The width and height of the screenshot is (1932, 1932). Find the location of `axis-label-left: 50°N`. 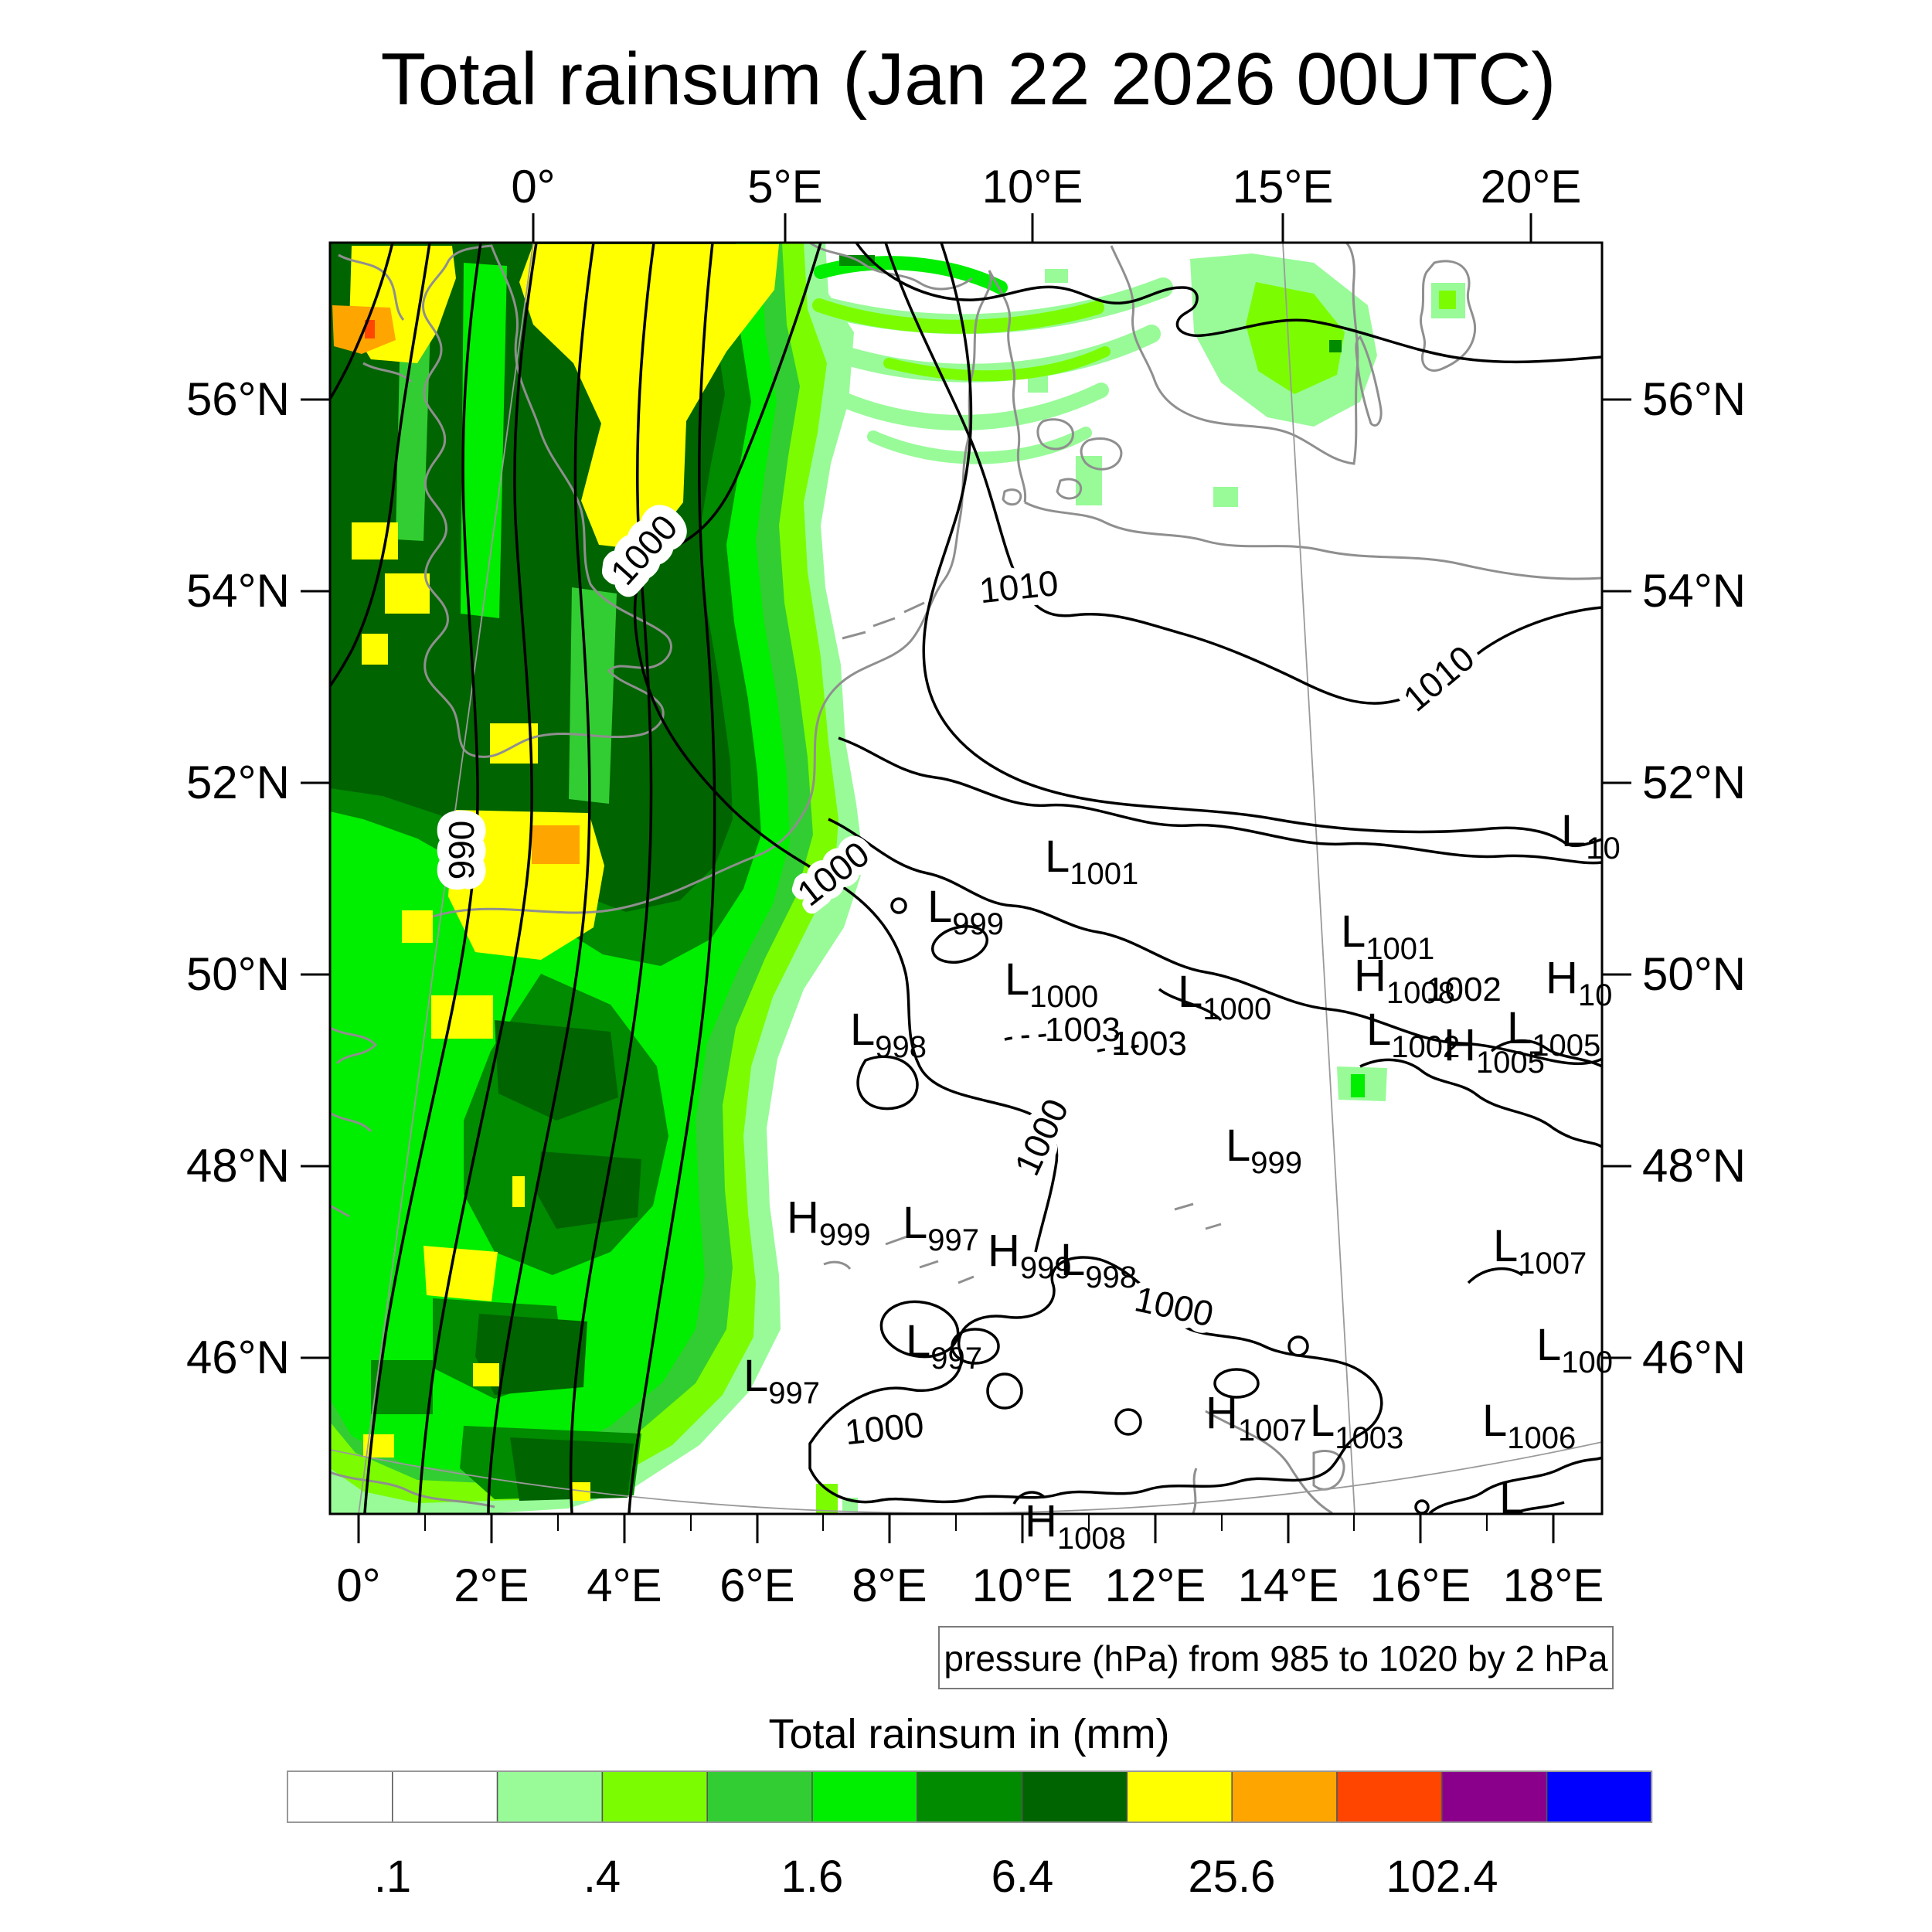

axis-label-left: 50°N is located at coordinates (238, 974).